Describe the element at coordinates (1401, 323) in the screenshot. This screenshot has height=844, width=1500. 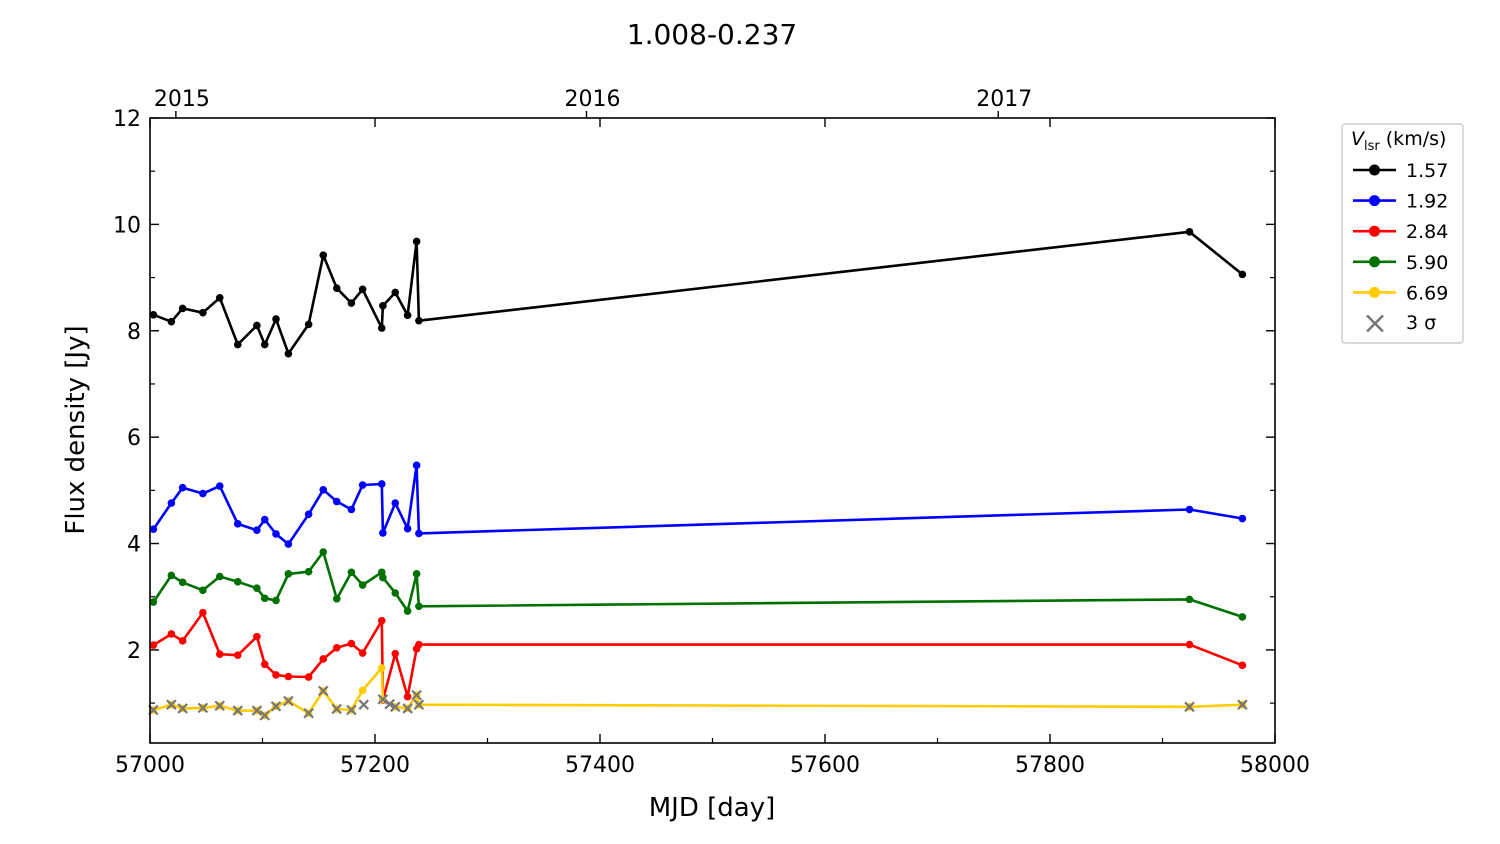
I see `legend-sigma-entry: 3 σ` at that location.